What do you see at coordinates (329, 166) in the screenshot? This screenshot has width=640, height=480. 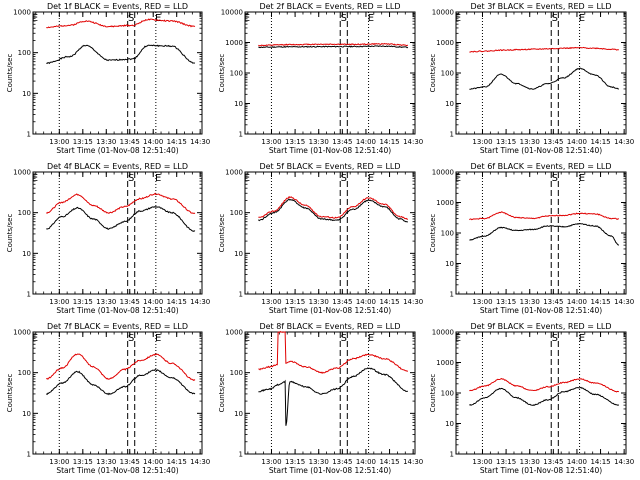 I see `panel-title: Det 5f BLACK = Events, RED = LLD` at bounding box center [329, 166].